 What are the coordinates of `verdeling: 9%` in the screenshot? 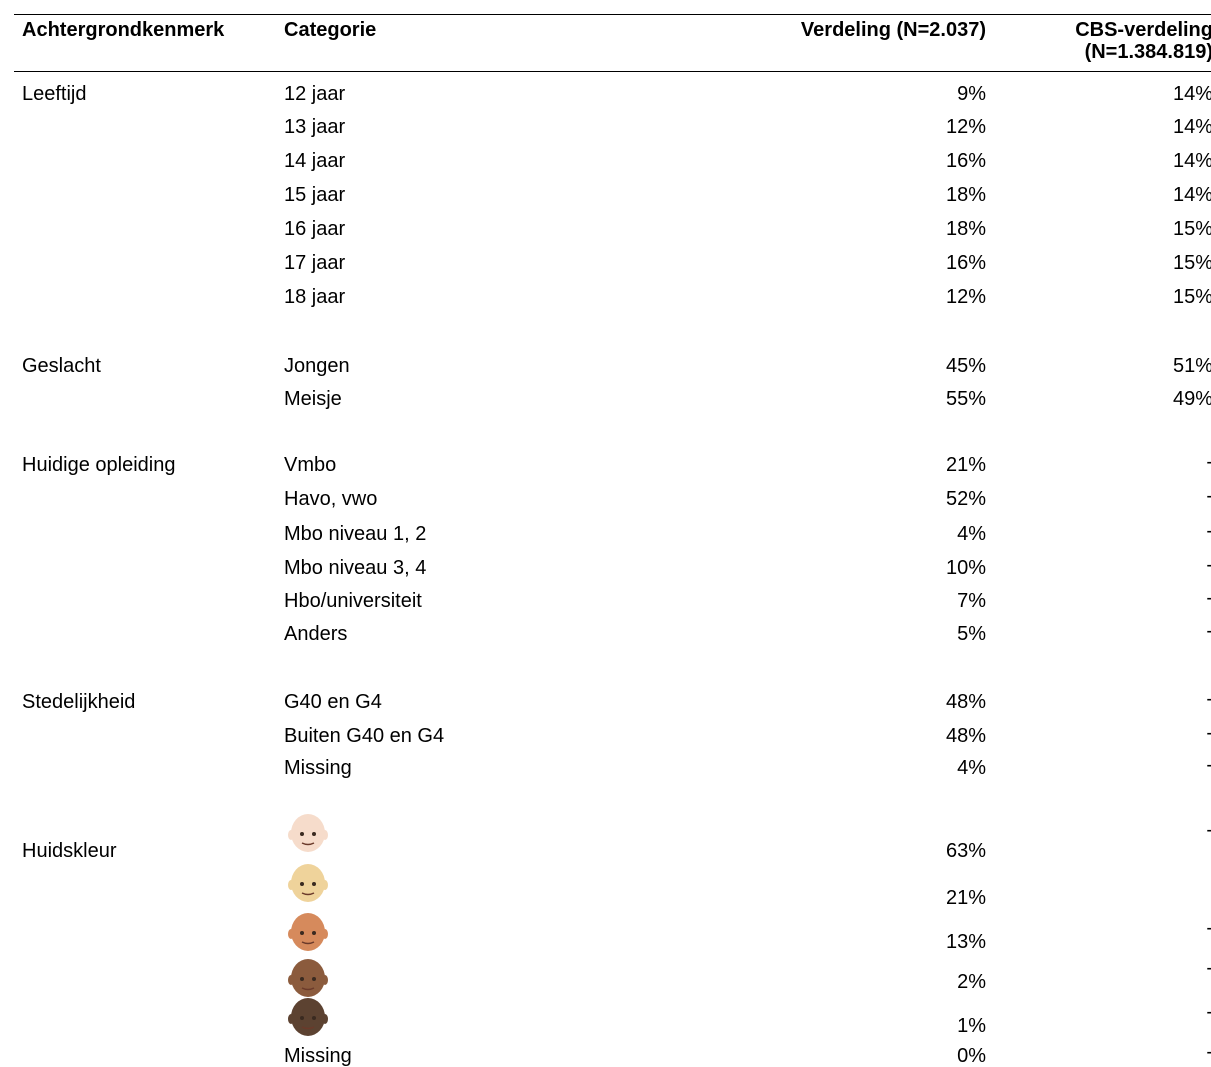 It's located at (971, 94).